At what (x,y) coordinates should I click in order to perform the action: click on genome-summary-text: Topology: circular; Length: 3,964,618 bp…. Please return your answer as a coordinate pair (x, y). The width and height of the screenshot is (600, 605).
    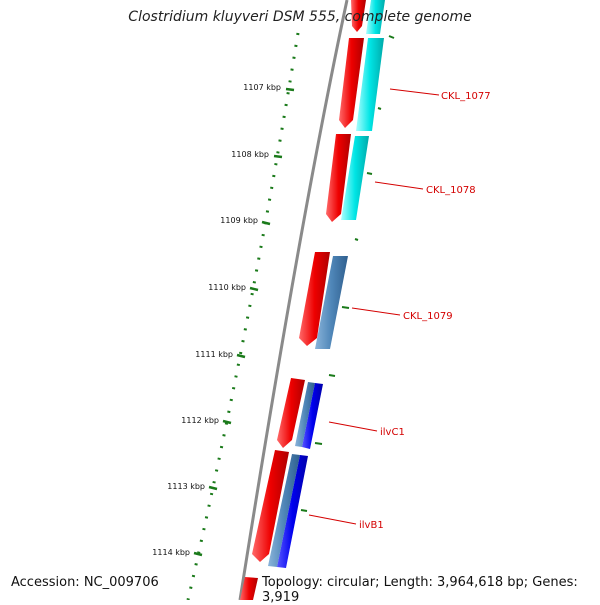
    Looking at the image, I should click on (430, 590).